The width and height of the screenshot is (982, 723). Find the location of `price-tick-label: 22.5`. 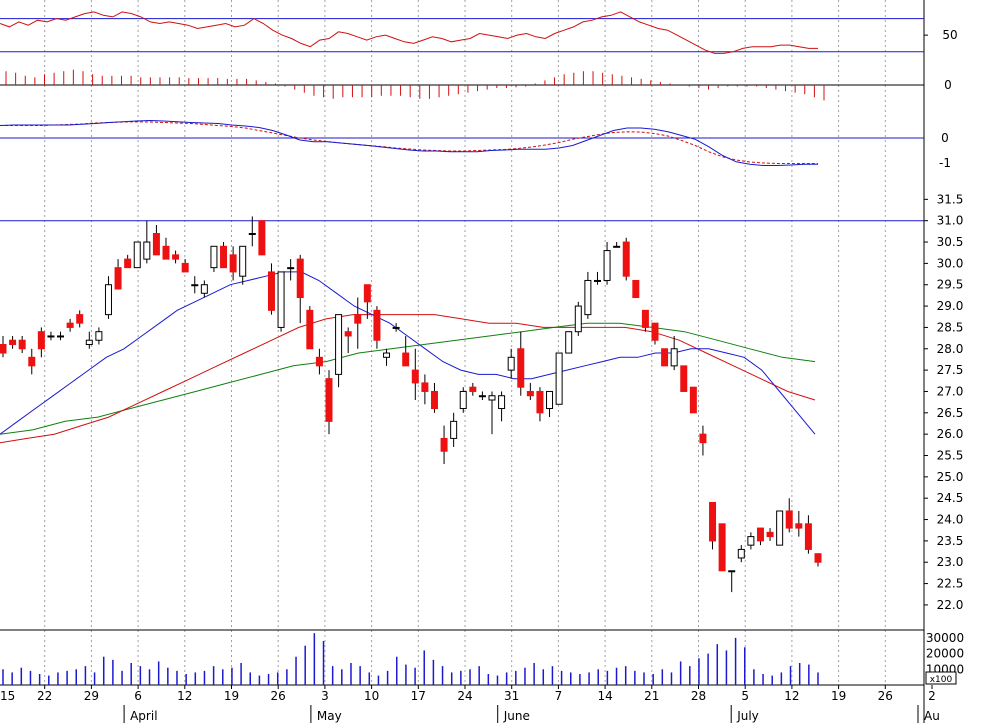

price-tick-label: 22.5 is located at coordinates (950, 584).